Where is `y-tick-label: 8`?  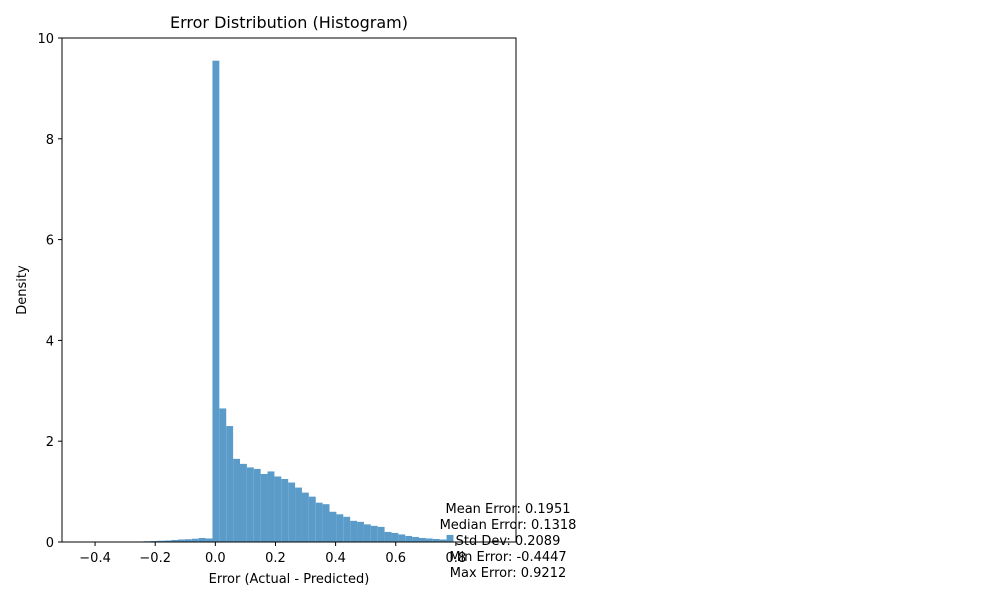
y-tick-label: 8 is located at coordinates (50, 140).